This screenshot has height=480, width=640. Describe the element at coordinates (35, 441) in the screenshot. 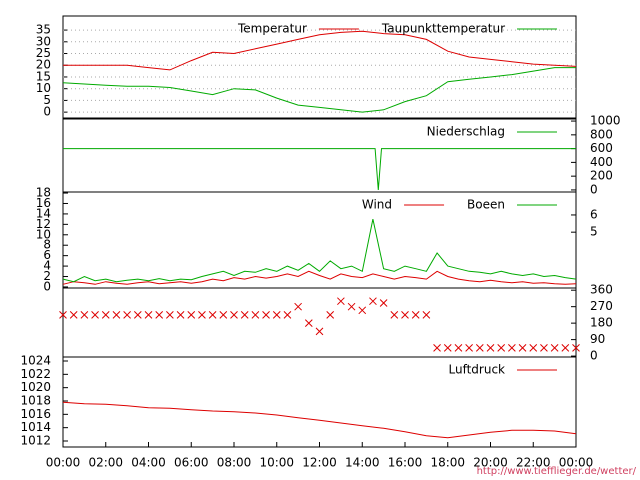

I see `y-tick-label: 1012` at that location.